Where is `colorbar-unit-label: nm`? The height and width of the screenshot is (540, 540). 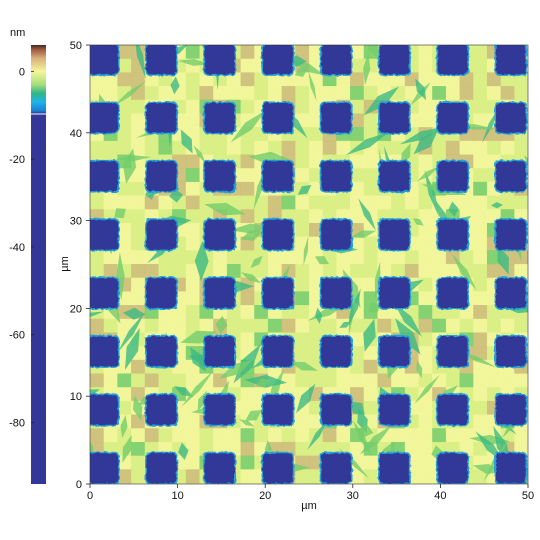
colorbar-unit-label: nm is located at coordinates (17, 33).